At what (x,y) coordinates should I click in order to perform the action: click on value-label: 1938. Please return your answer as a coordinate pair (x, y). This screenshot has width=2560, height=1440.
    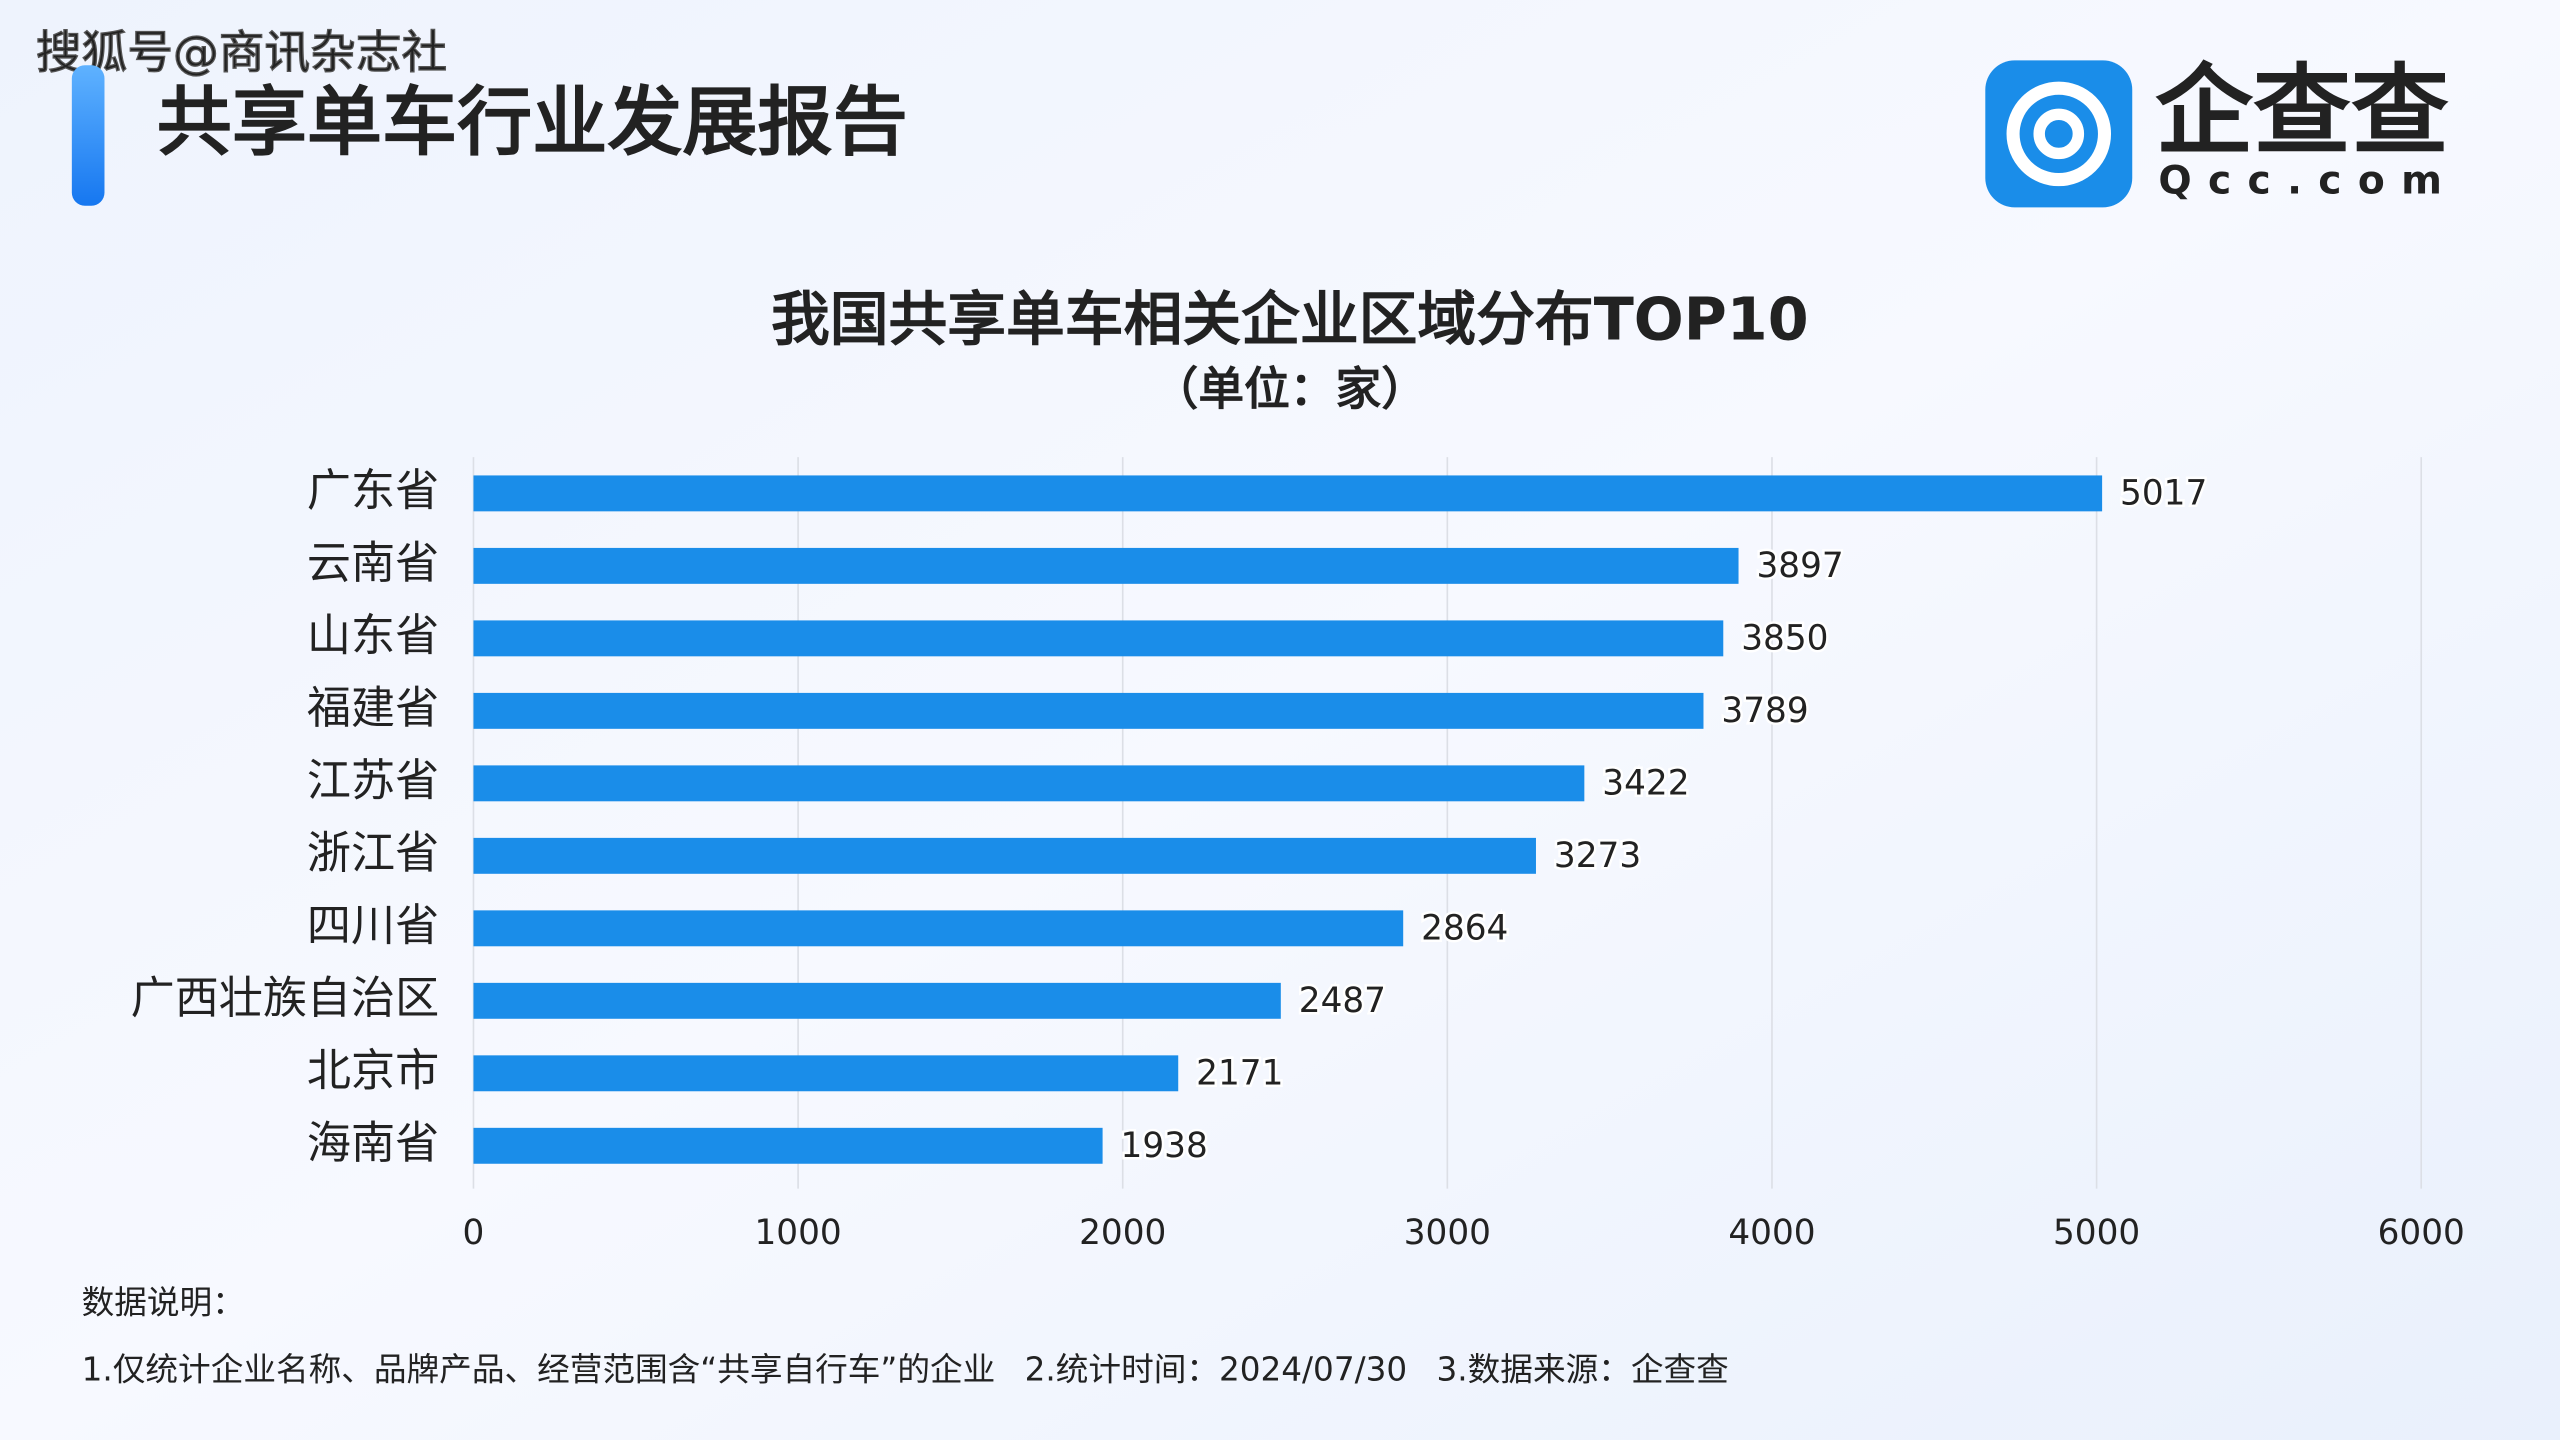
    Looking at the image, I should click on (1164, 1146).